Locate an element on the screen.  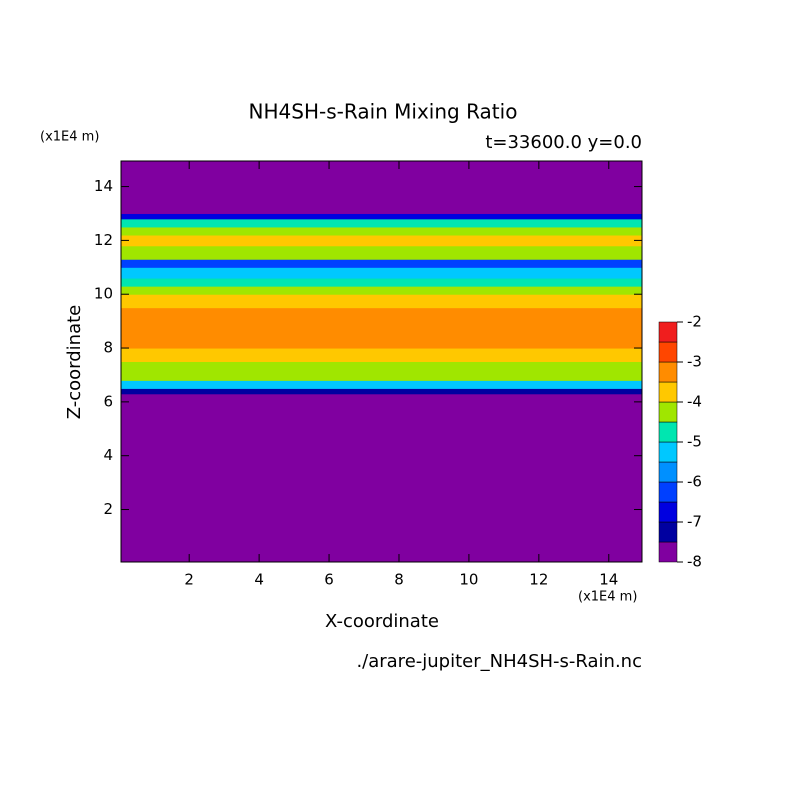
colorbar-label: -6 is located at coordinates (694, 482).